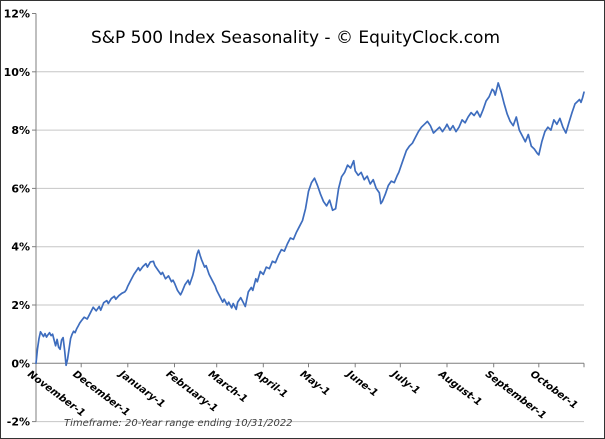 The width and height of the screenshot is (605, 439). I want to click on y-axis-label: 2%, so click(20, 305).